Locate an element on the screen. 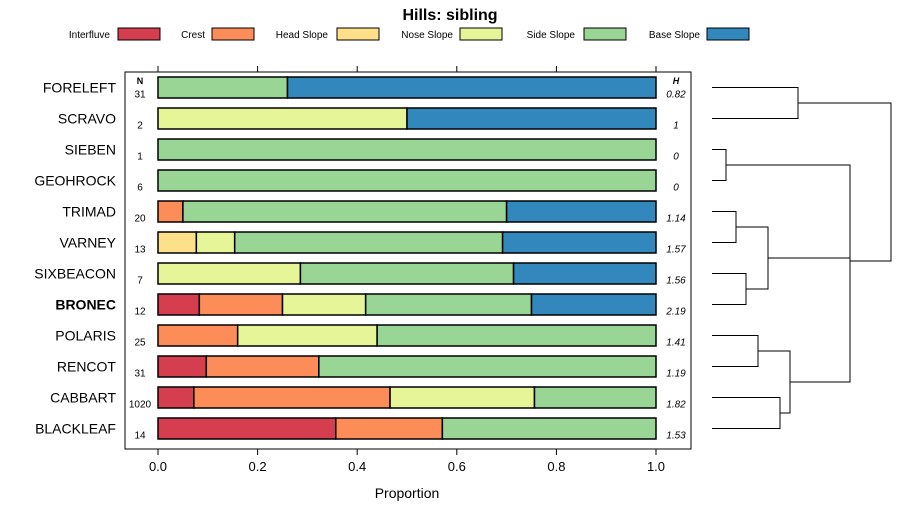 Image resolution: width=900 pixels, height=520 pixels. x-tick-label: 0.0 is located at coordinates (158, 466).